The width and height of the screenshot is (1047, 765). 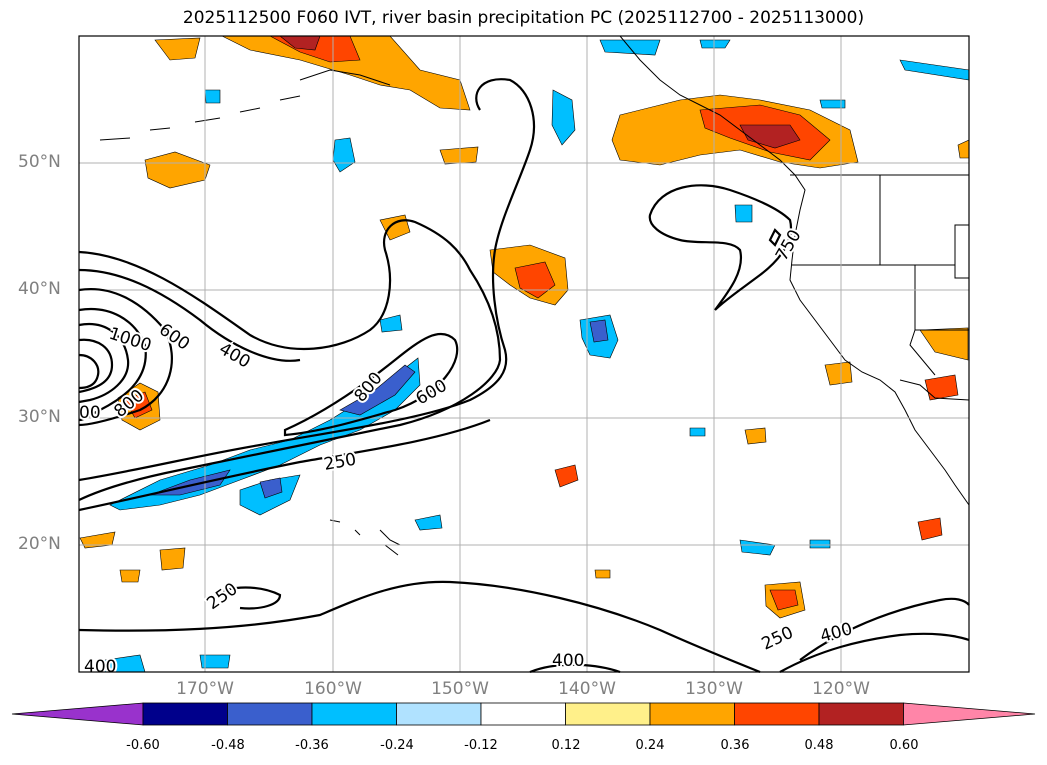 I want to click on colorbar-tick: 0.60, so click(x=904, y=745).